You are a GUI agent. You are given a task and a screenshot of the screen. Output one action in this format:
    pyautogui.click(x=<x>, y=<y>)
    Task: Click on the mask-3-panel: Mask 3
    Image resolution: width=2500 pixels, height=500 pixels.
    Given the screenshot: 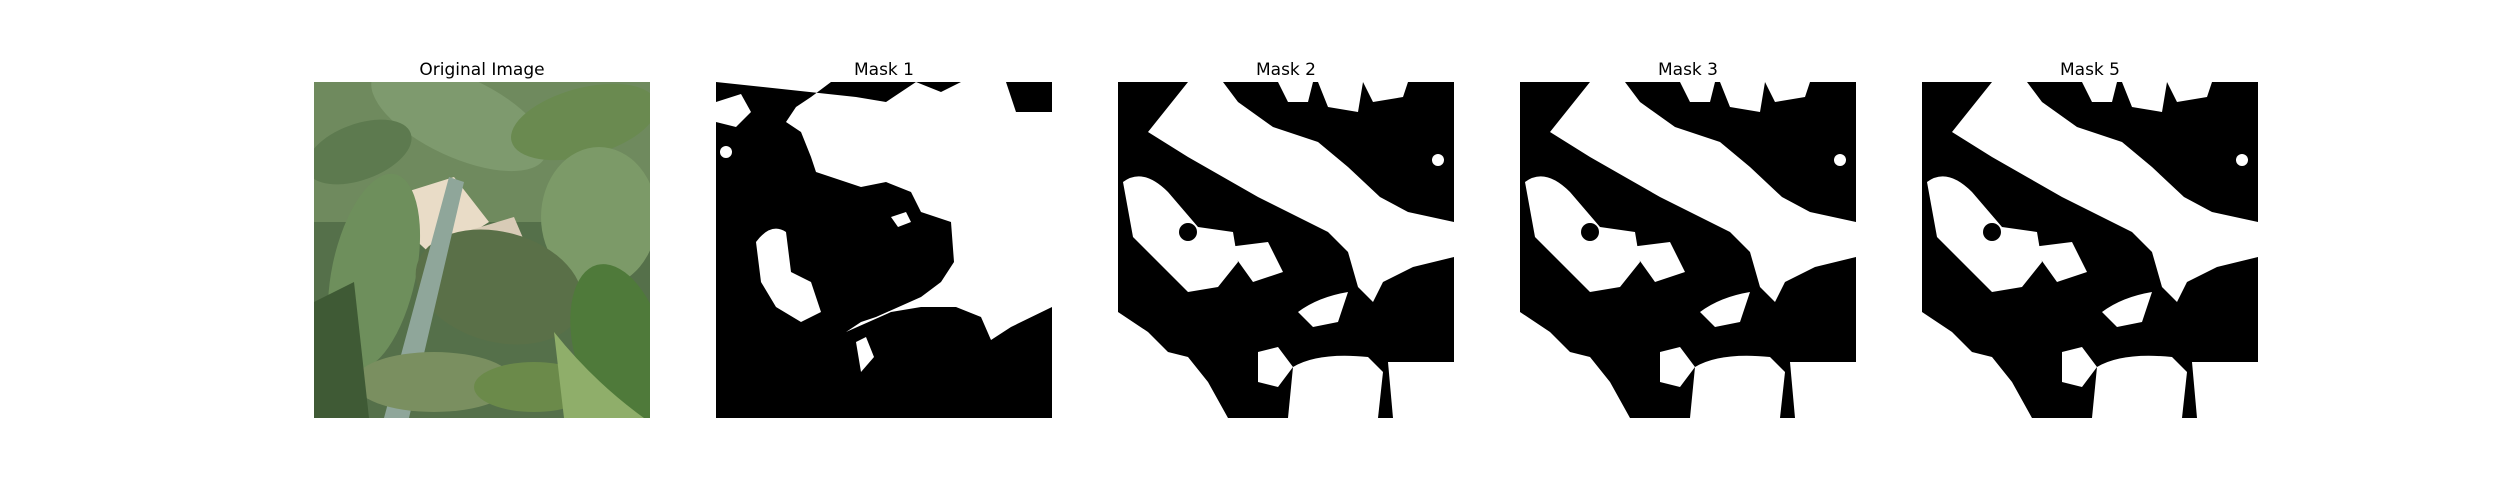 What is the action you would take?
    pyautogui.click(x=1688, y=239)
    